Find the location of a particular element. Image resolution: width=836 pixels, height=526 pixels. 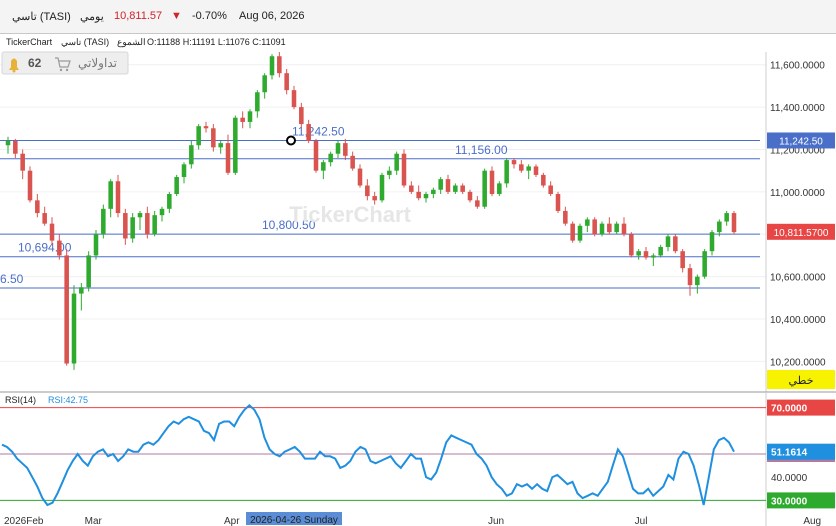

anchor-point is located at coordinates (291, 140).